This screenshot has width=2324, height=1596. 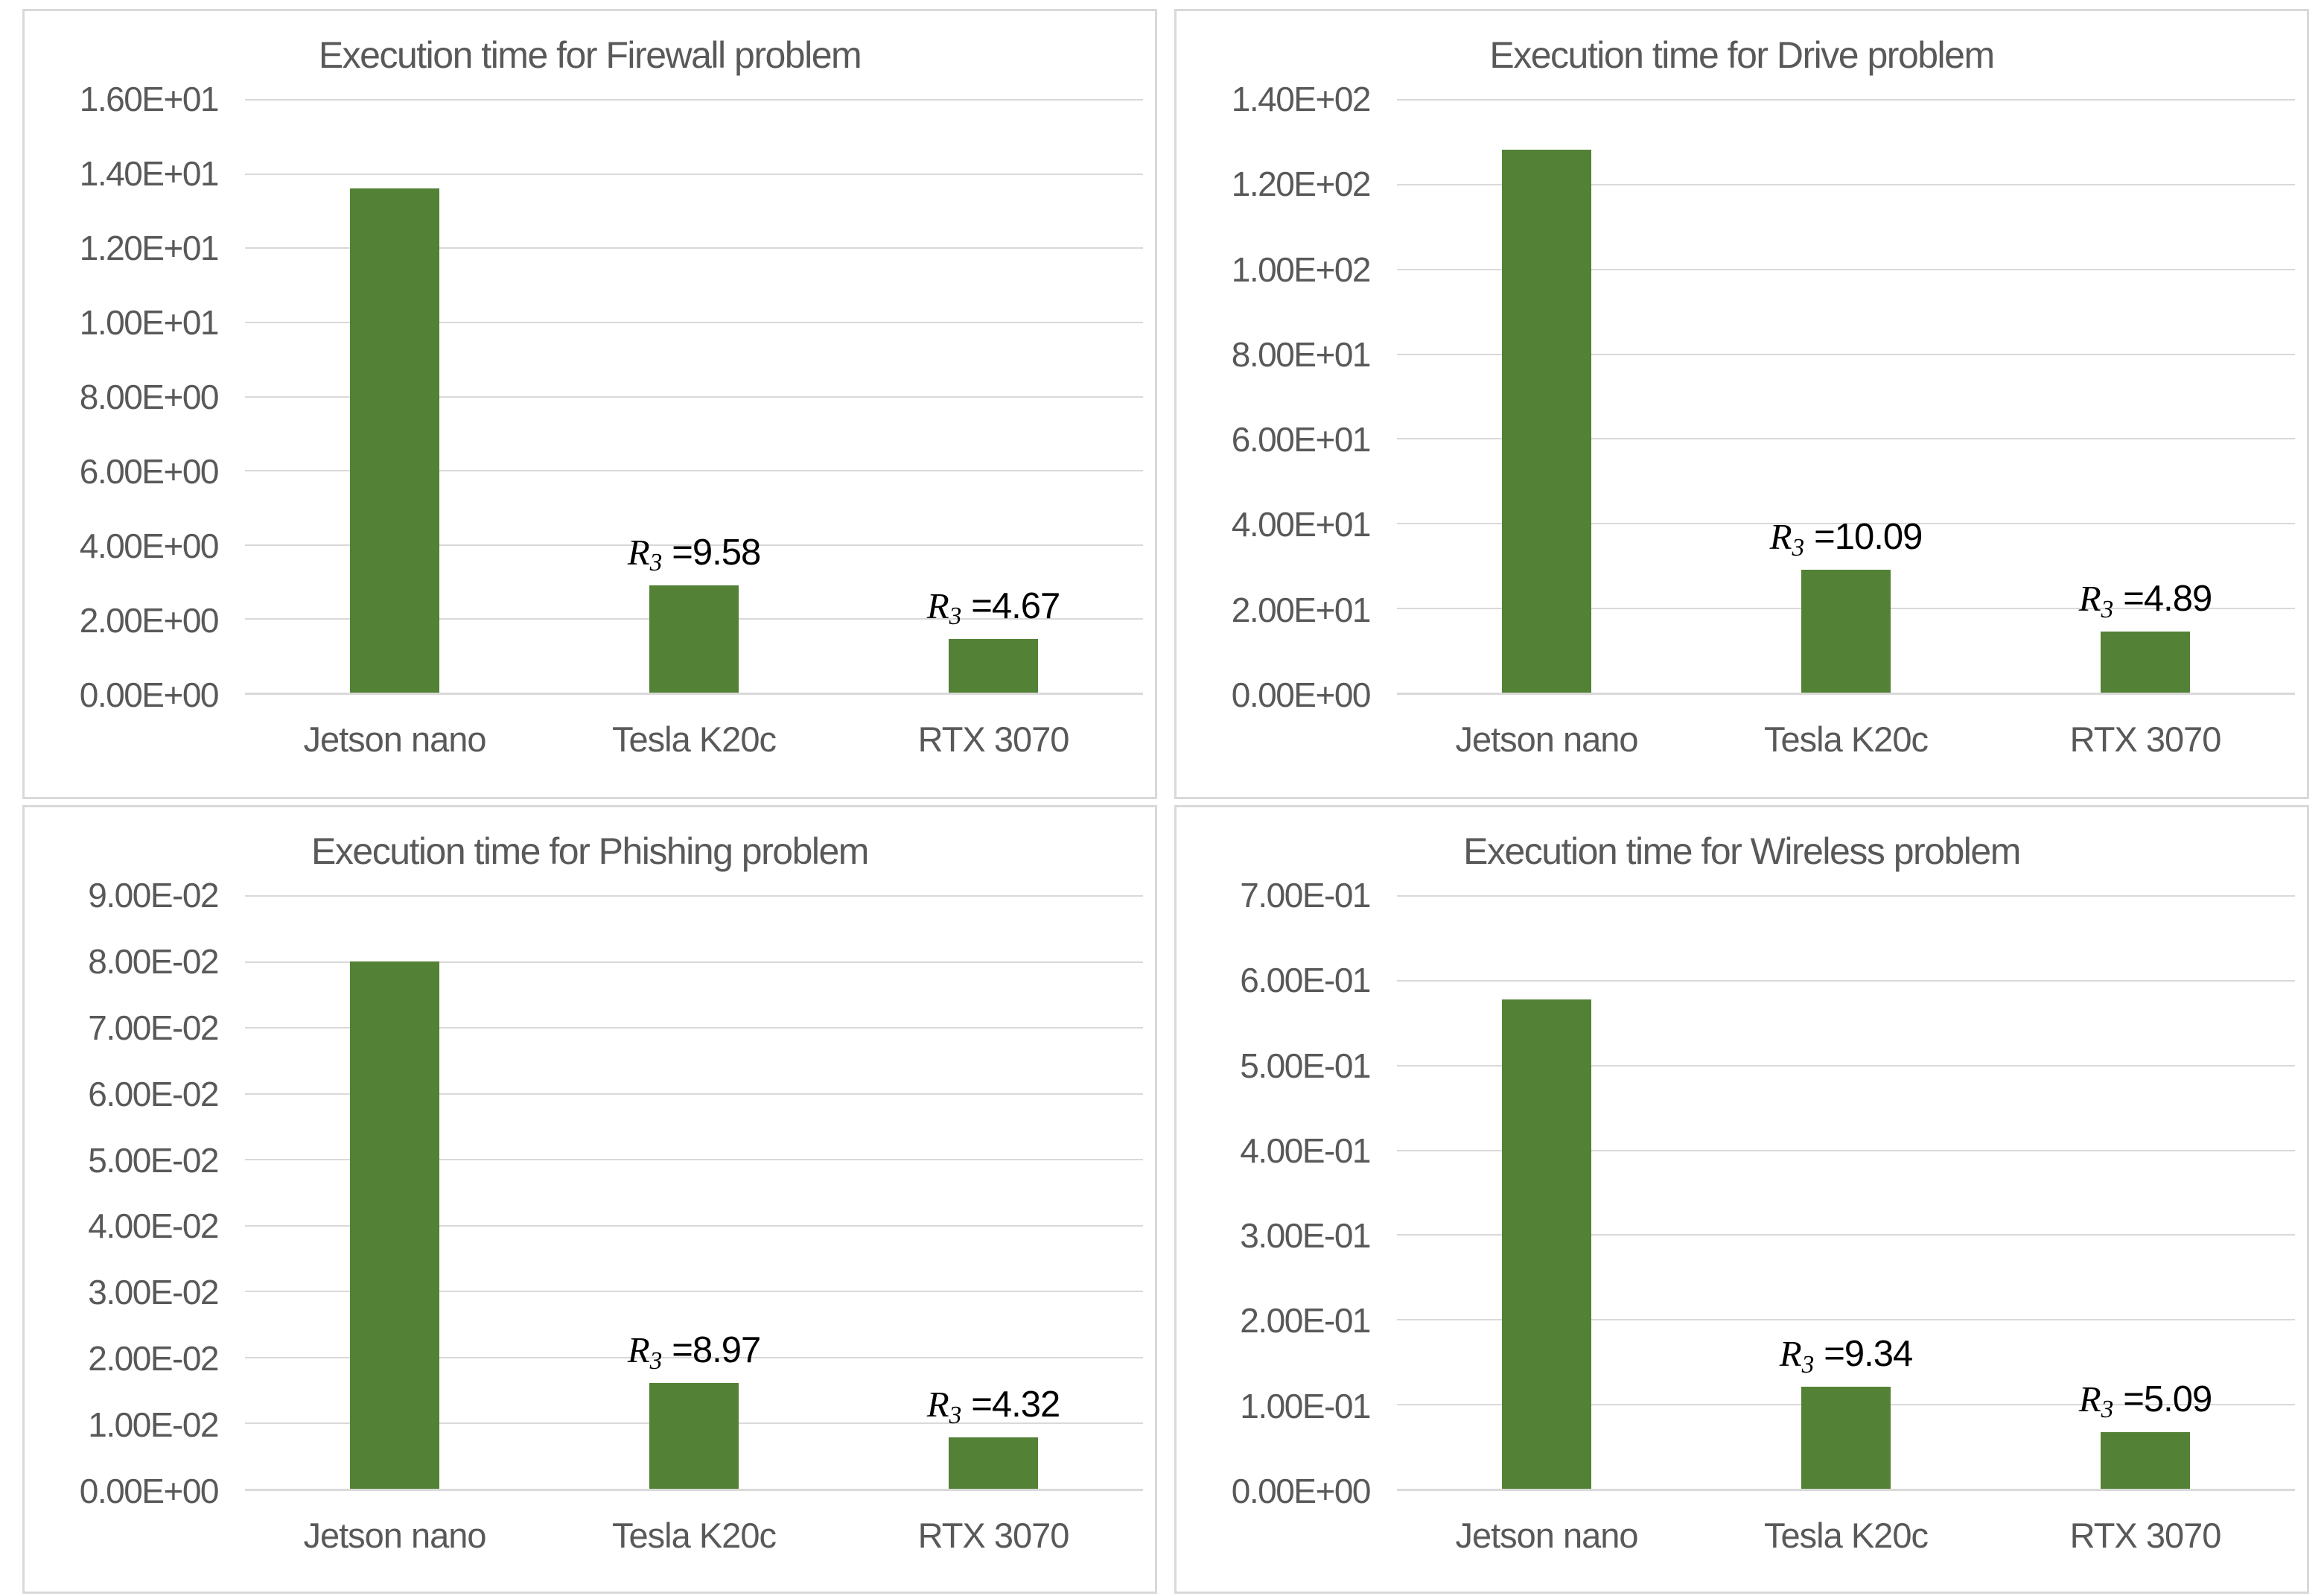 What do you see at coordinates (1015, 605) in the screenshot?
I see `r-value: =4.67` at bounding box center [1015, 605].